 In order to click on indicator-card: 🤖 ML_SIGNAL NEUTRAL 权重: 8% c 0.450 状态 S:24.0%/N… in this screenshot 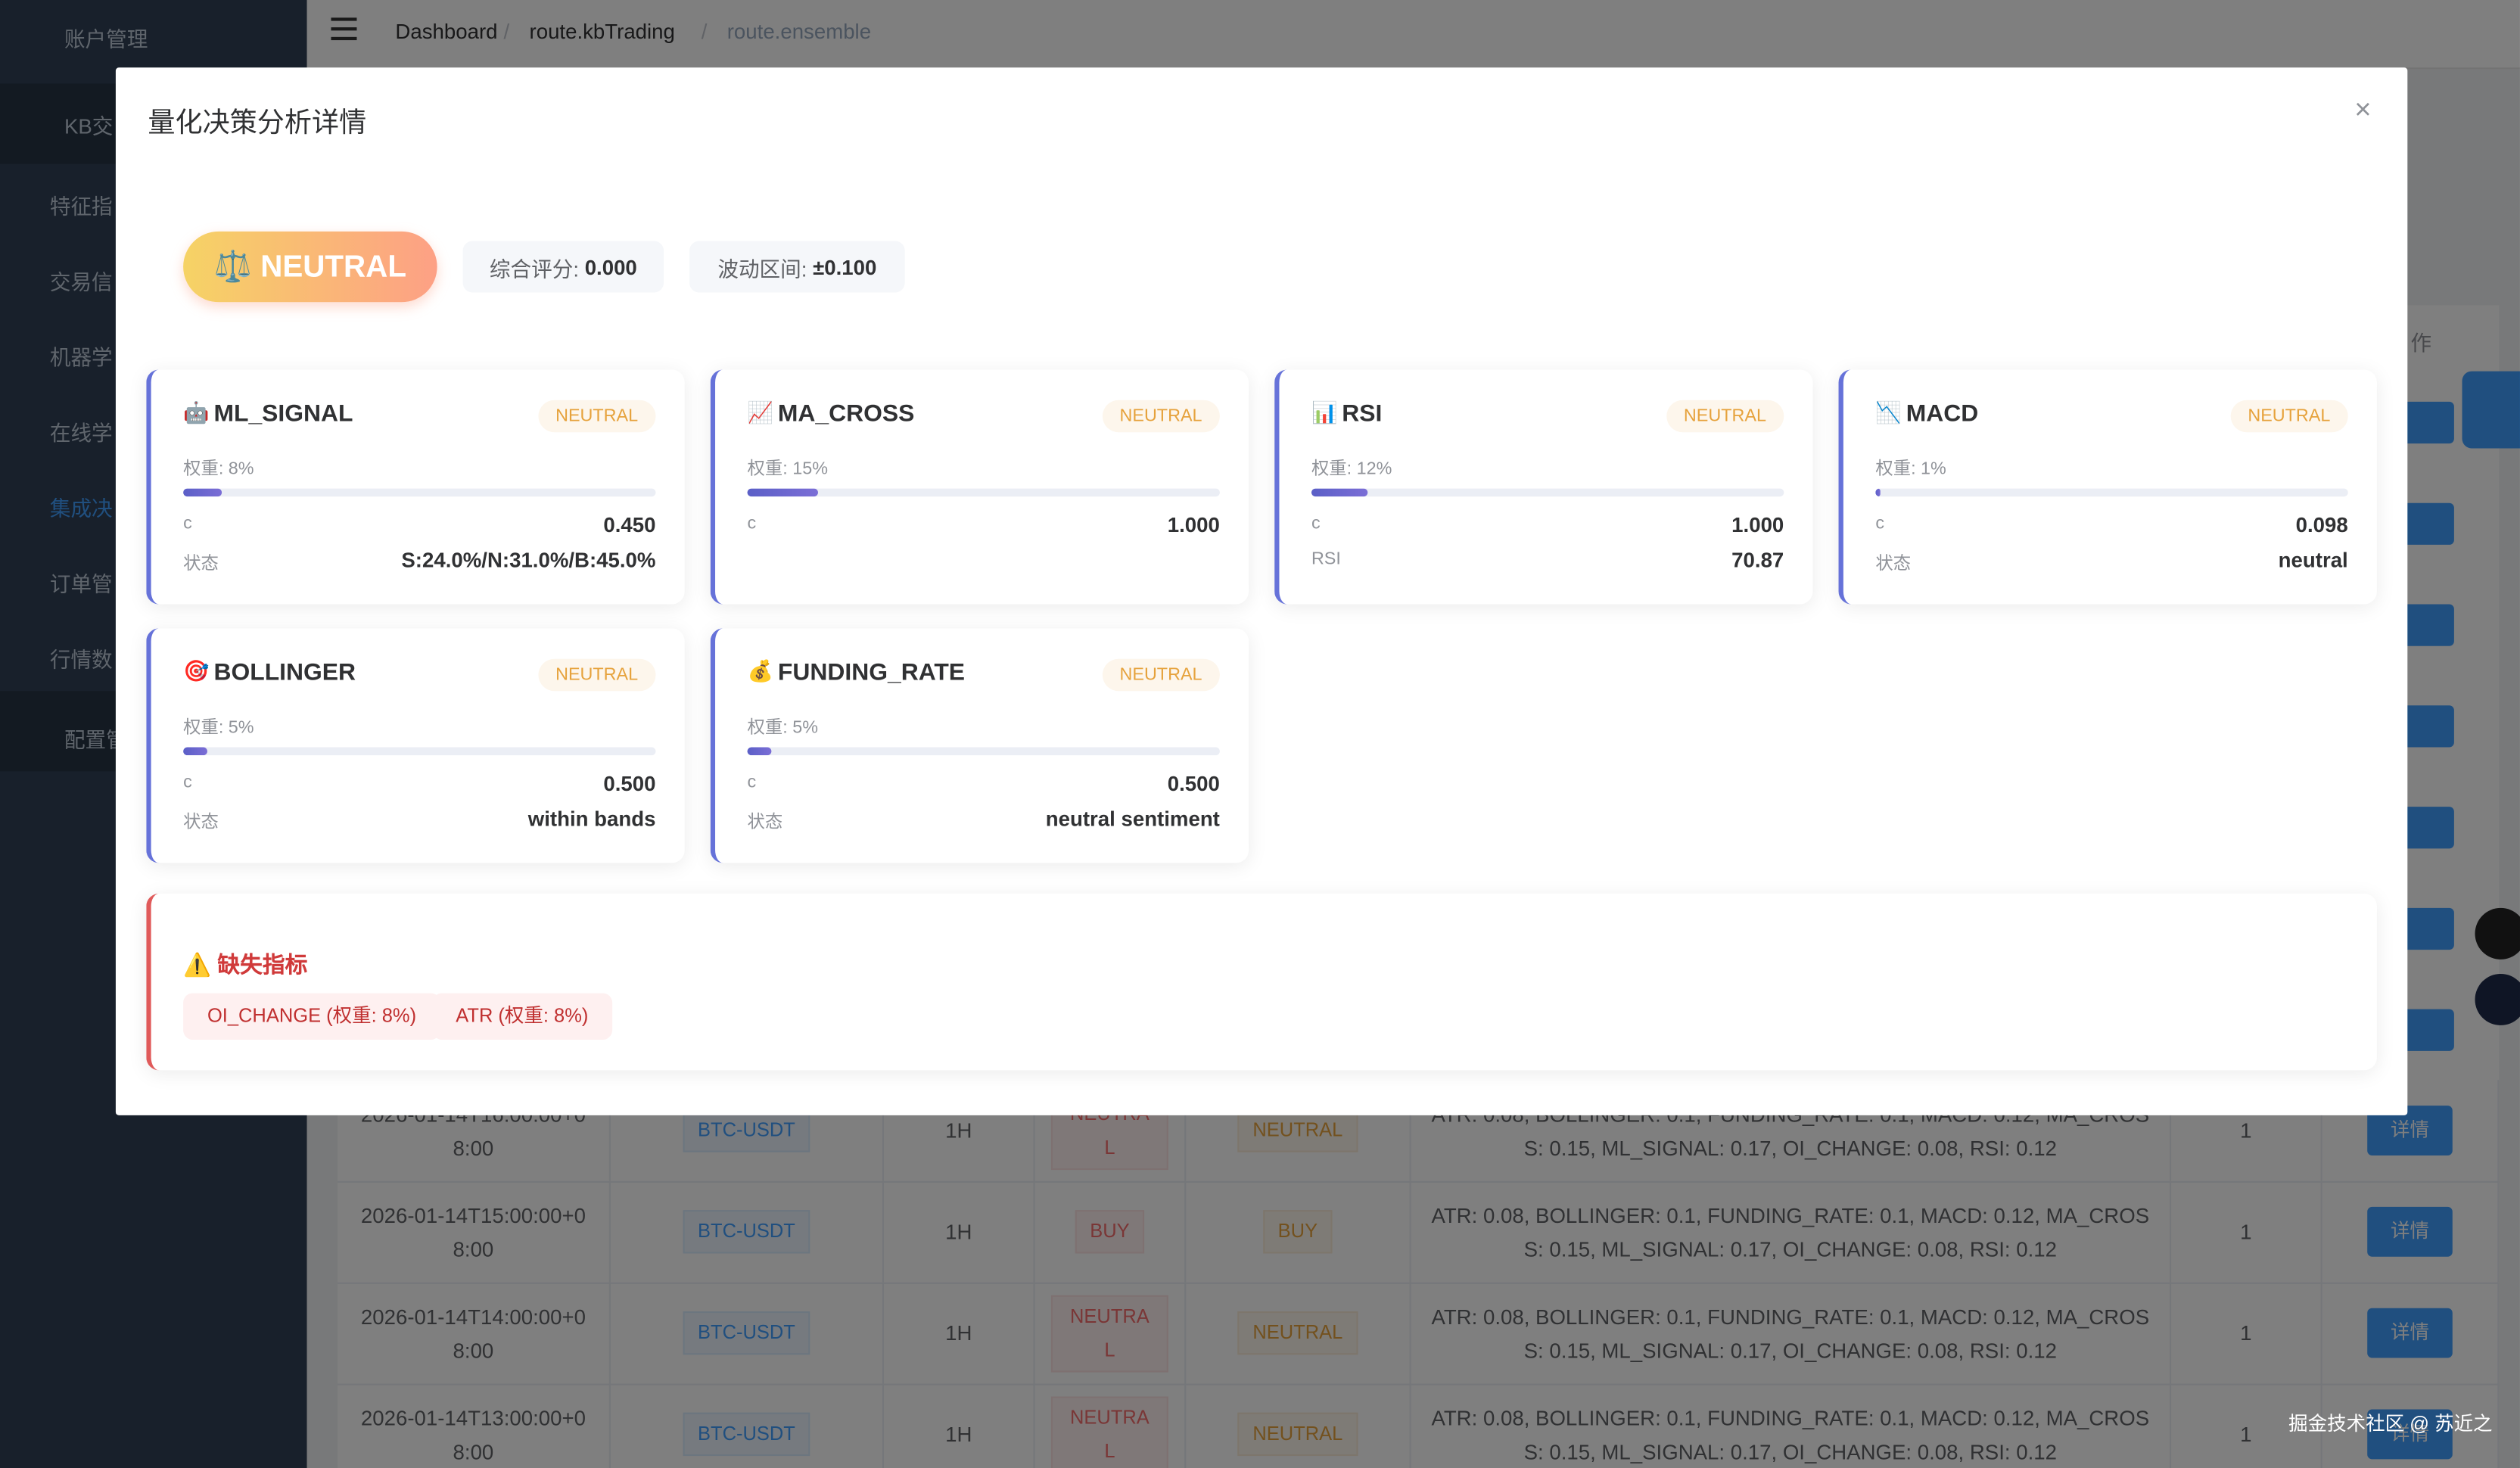, I will do `click(416, 487)`.